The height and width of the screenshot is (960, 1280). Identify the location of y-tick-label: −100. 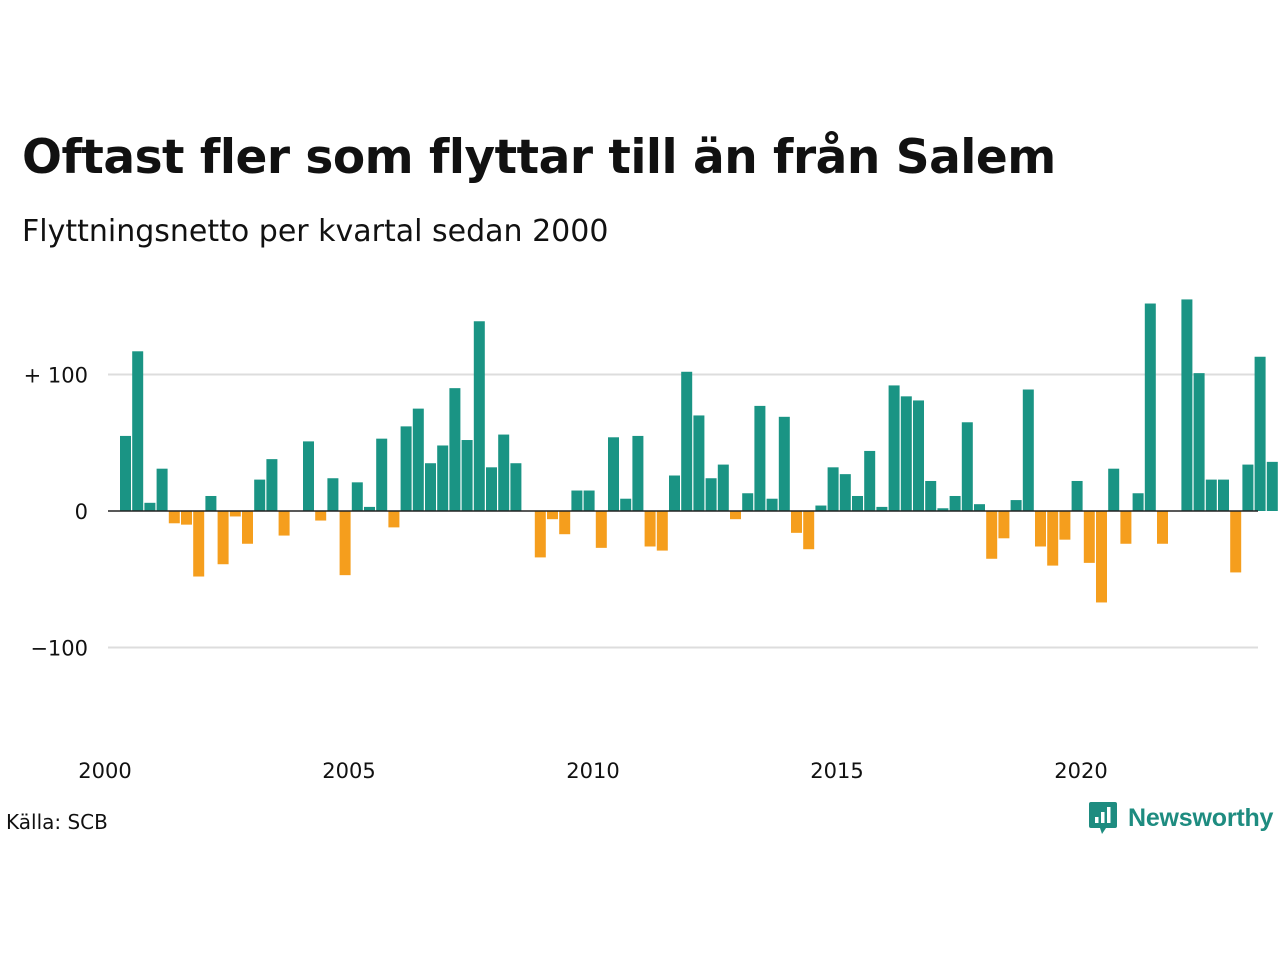
(59, 649).